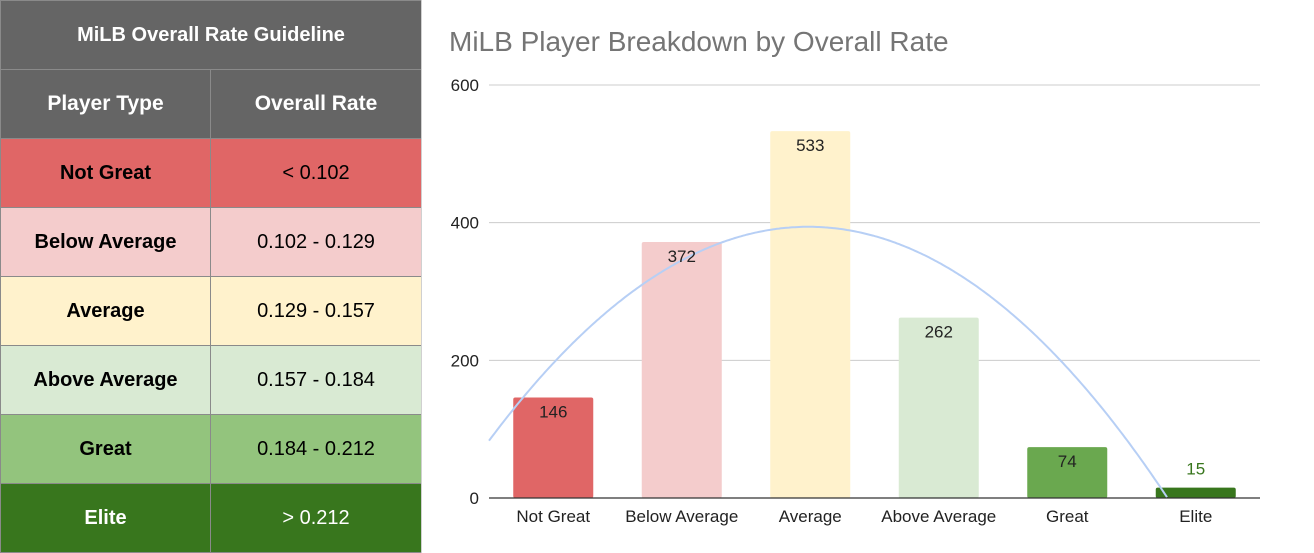 This screenshot has width=1314, height=553. I want to click on data-label: 372, so click(682, 256).